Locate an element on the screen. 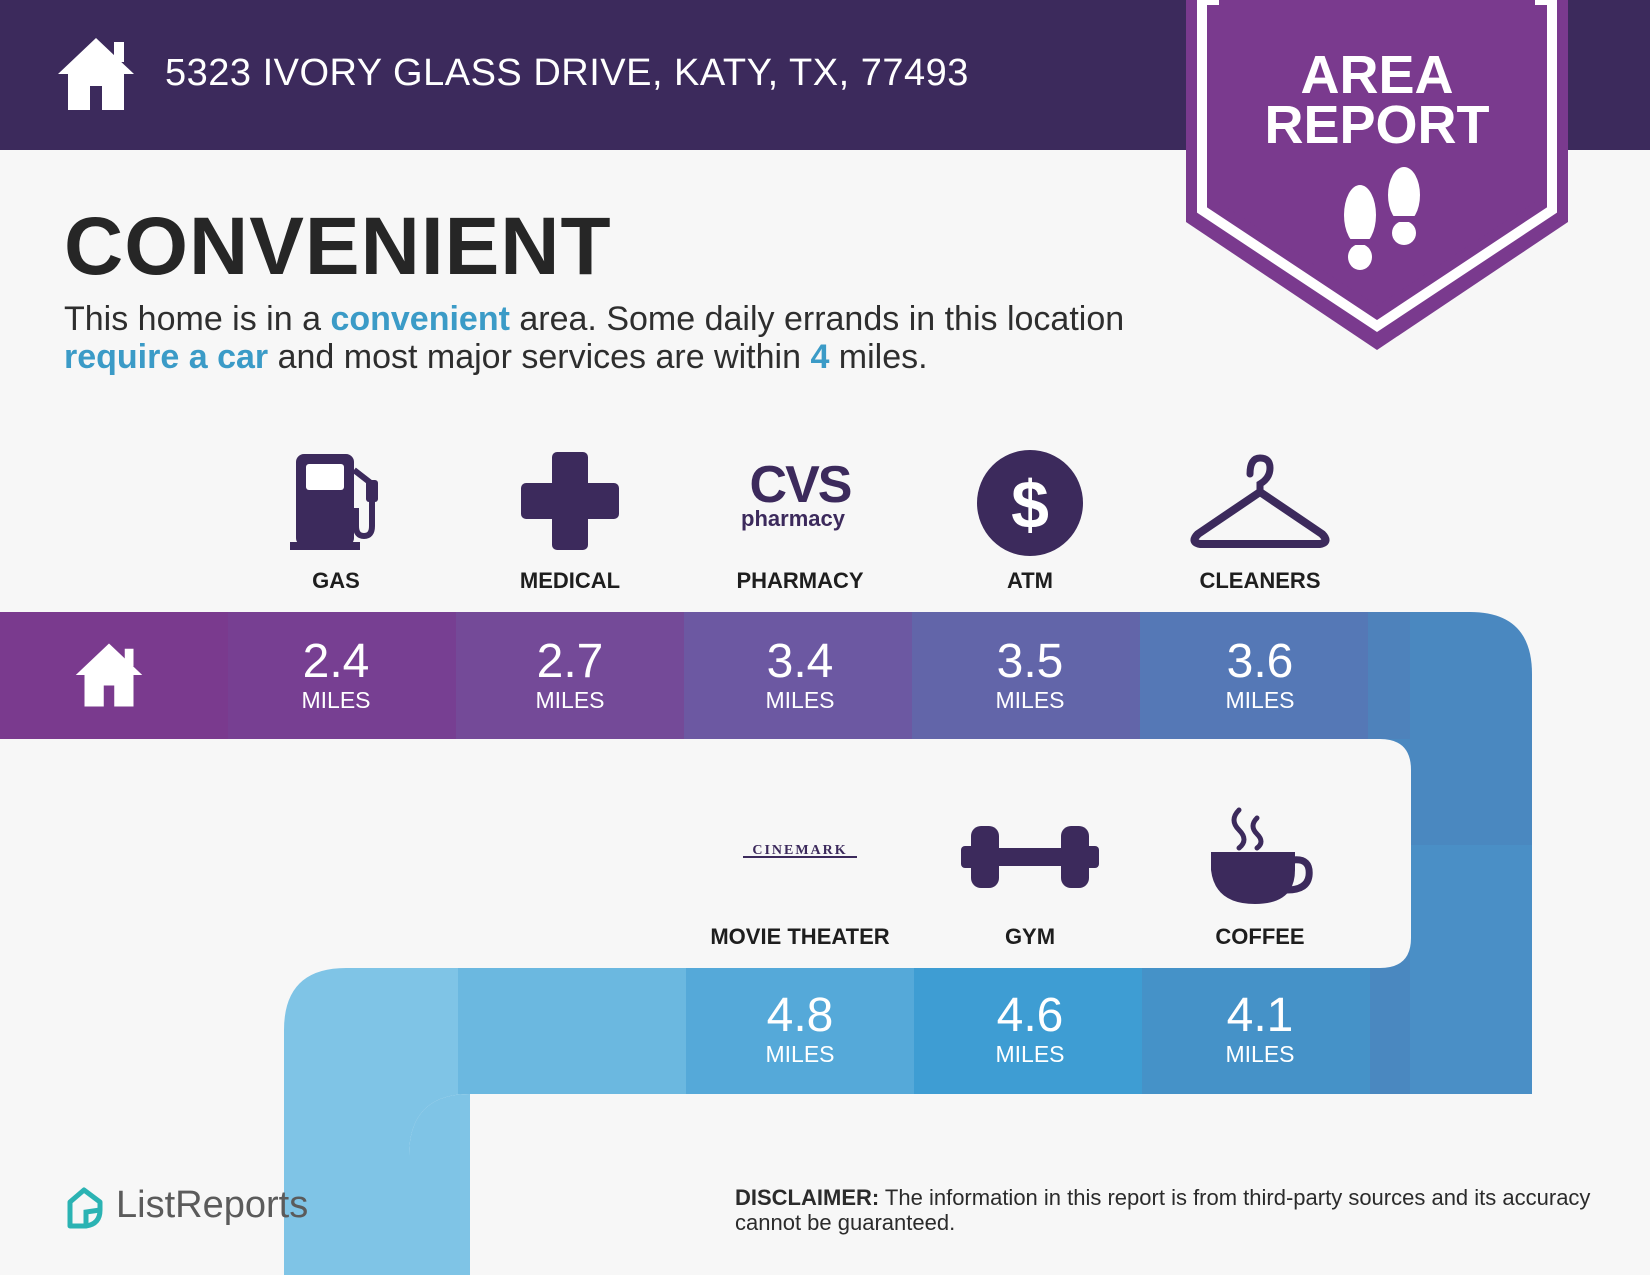 This screenshot has height=1275, width=1650. cvs-logo-text: CVS is located at coordinates (800, 487).